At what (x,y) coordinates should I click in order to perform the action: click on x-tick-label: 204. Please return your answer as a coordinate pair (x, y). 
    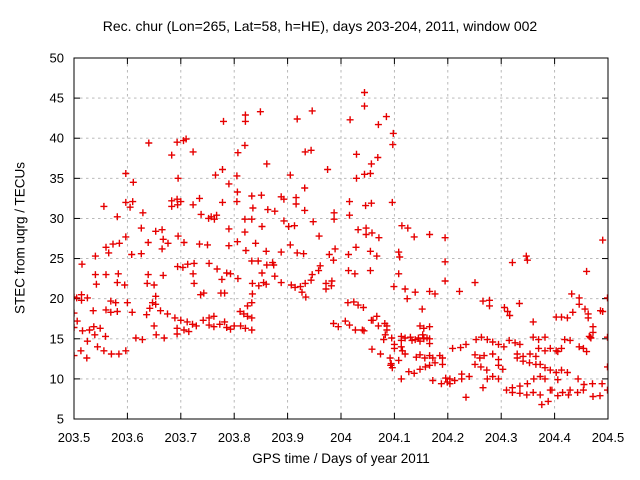
    Looking at the image, I should click on (341, 437).